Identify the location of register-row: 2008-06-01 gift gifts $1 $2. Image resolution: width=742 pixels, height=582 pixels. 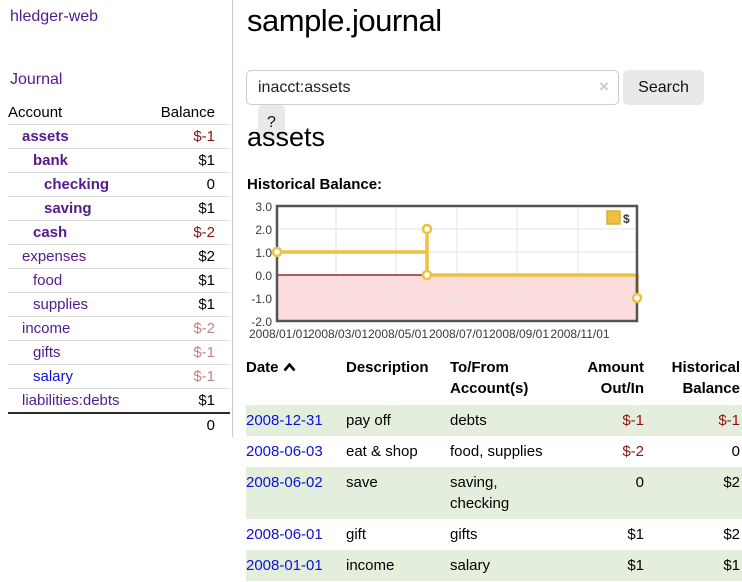
(494, 534).